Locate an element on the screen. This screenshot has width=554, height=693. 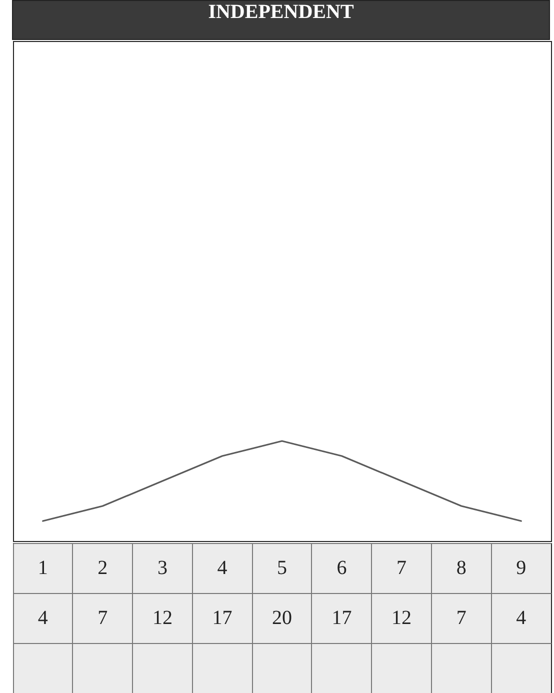
x-tick-label: 1 is located at coordinates (43, 568).